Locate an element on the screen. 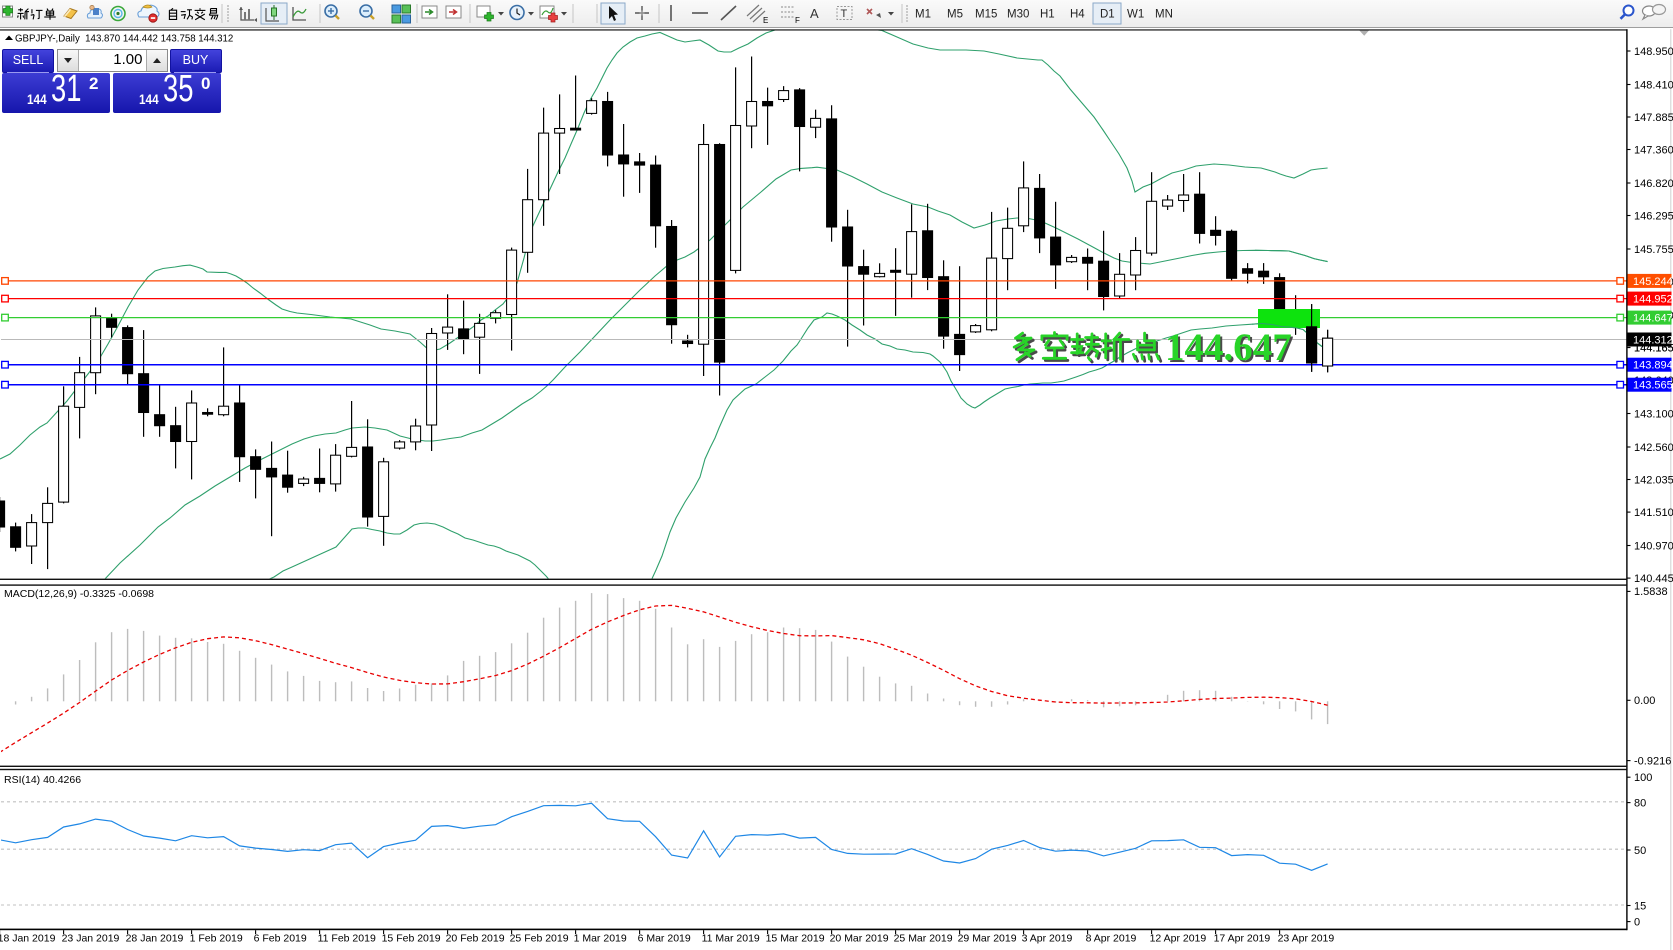  svg-text: 143.100 is located at coordinates (1653, 414).